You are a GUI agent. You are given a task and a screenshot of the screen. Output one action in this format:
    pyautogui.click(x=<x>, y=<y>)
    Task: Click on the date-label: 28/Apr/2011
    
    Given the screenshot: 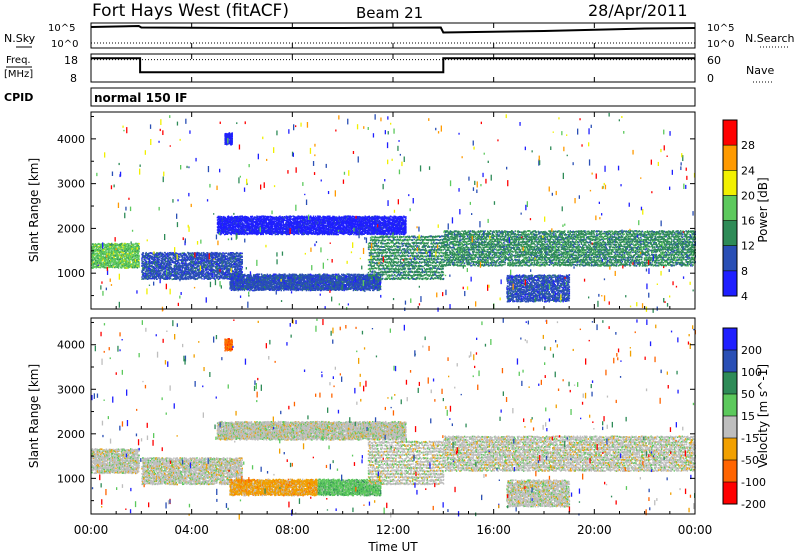 What is the action you would take?
    pyautogui.click(x=638, y=10)
    